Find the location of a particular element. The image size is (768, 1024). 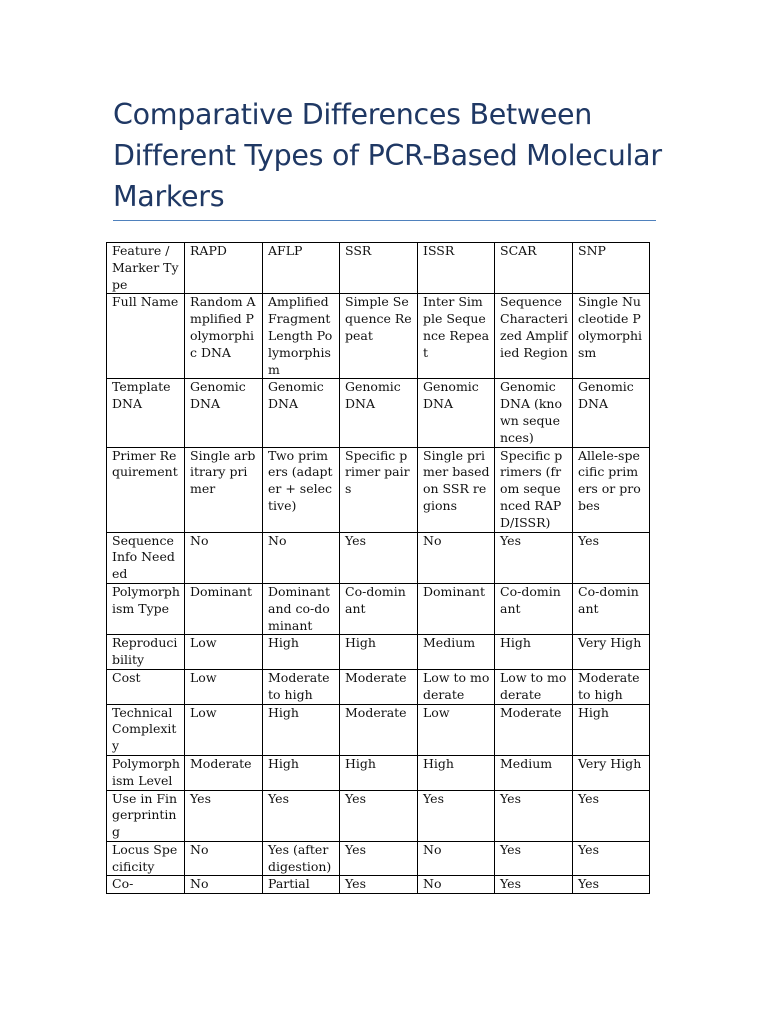

header-cell: Feature / Marker Type is located at coordinates (145, 268).